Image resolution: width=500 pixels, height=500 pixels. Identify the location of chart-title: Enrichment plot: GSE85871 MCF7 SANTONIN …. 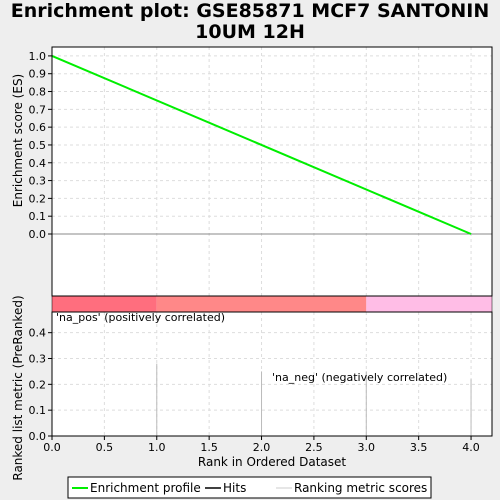
(250, 21).